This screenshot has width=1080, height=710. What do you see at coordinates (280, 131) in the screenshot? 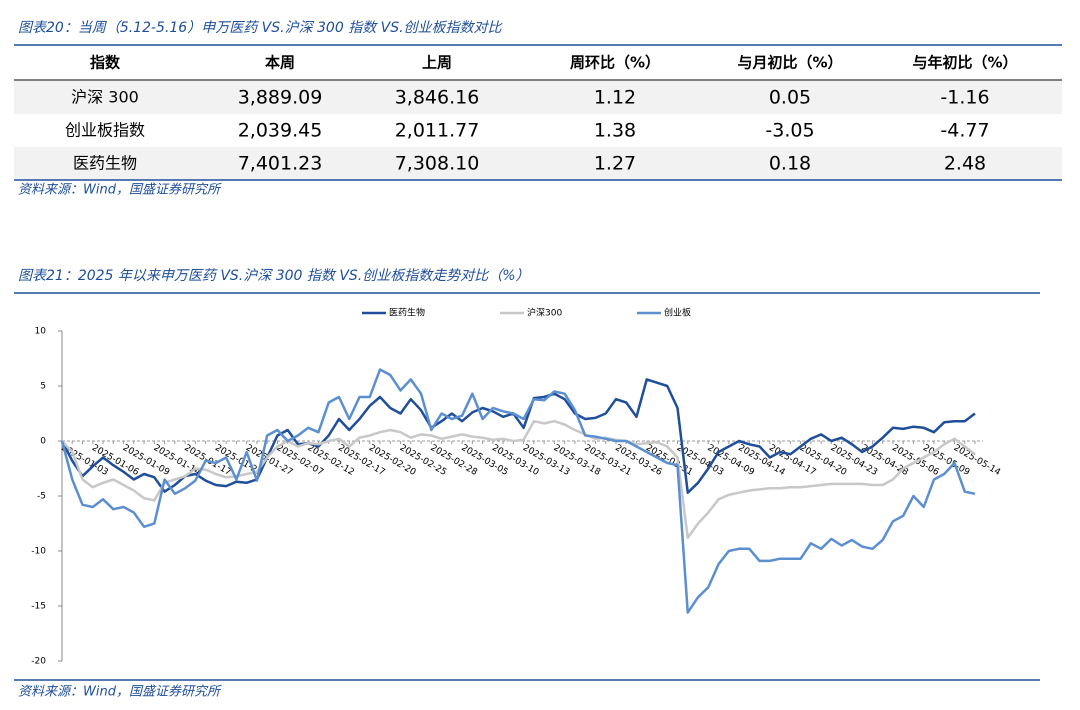
I see `cell: 2,039.45` at bounding box center [280, 131].